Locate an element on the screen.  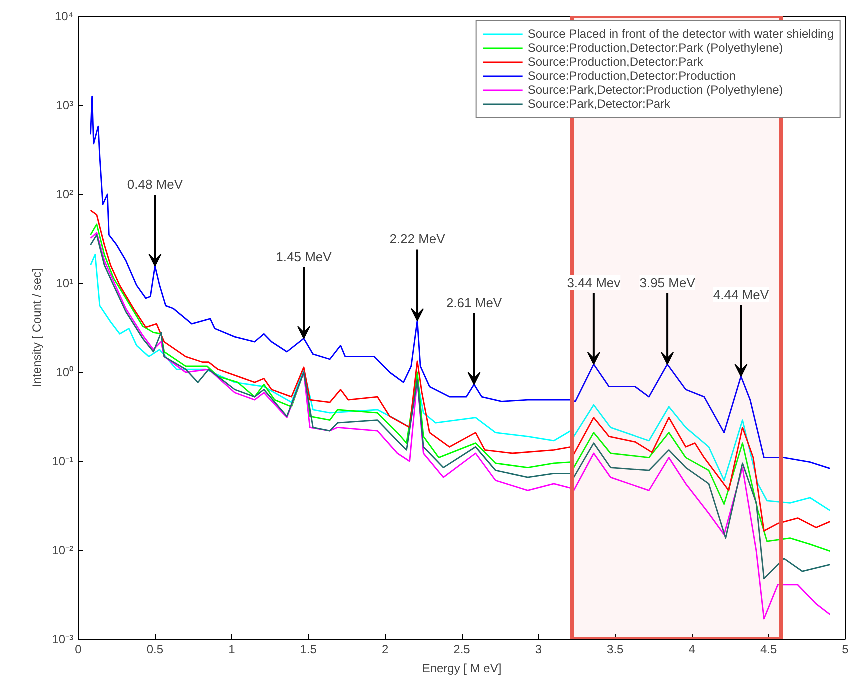
annotation: 0.48 MeV is located at coordinates (155, 184).